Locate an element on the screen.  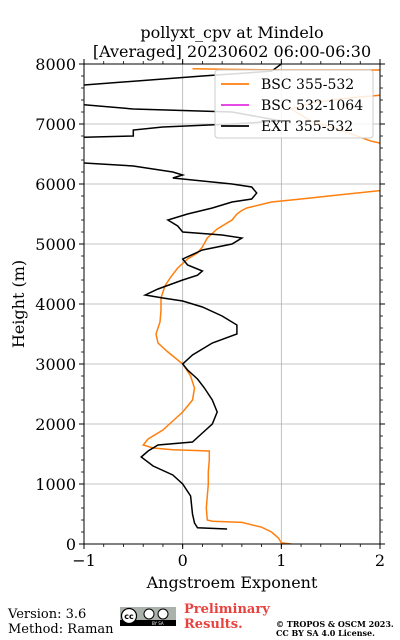
copyright-line2: CC BY SA 4.0 License. is located at coordinates (325, 633).